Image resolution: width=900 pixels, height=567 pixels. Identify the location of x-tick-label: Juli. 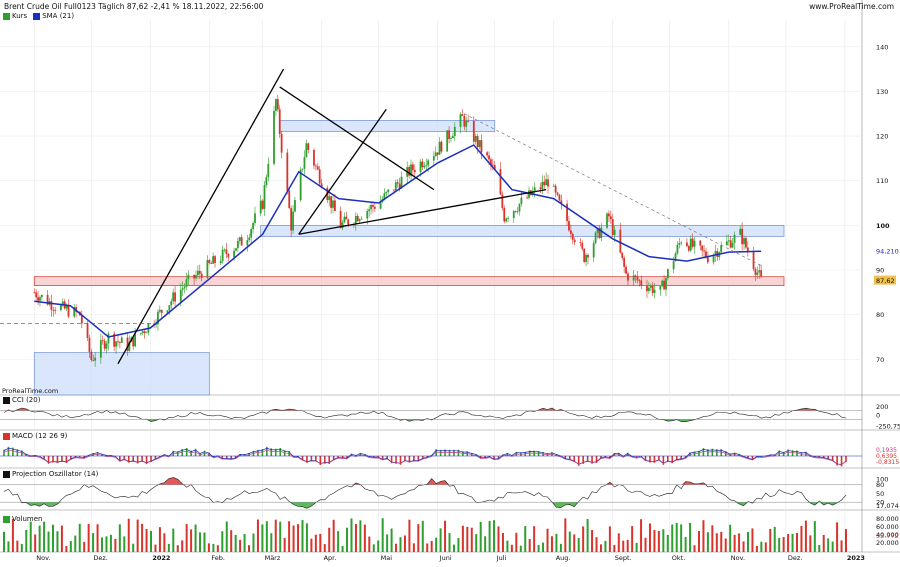
(501, 558).